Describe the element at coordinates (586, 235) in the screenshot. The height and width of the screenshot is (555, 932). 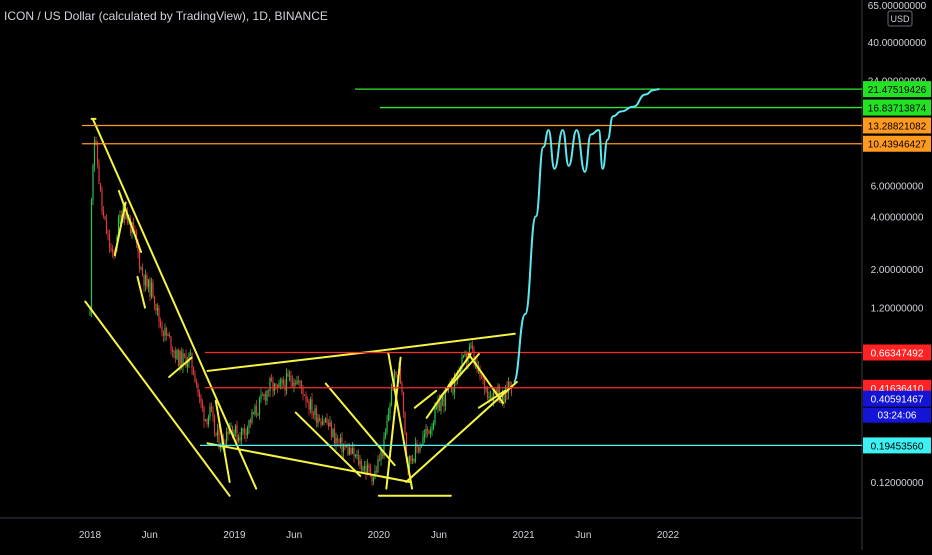
I see `projection-path` at that location.